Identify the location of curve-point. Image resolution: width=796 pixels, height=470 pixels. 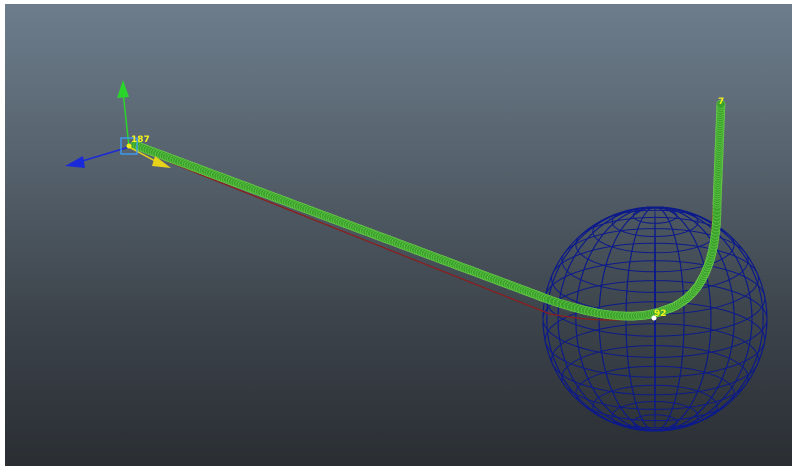
(721, 104).